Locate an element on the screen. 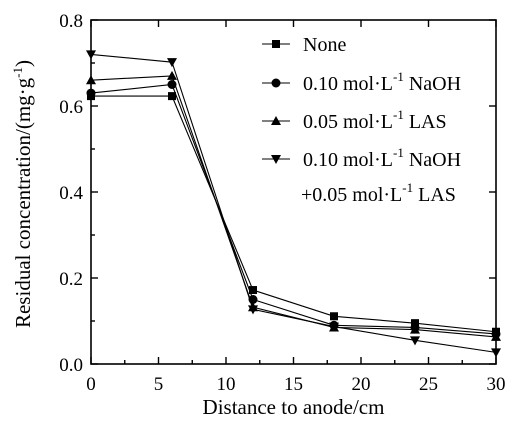 This screenshot has height=432, width=509. x-tick-label: 15 is located at coordinates (293, 384).